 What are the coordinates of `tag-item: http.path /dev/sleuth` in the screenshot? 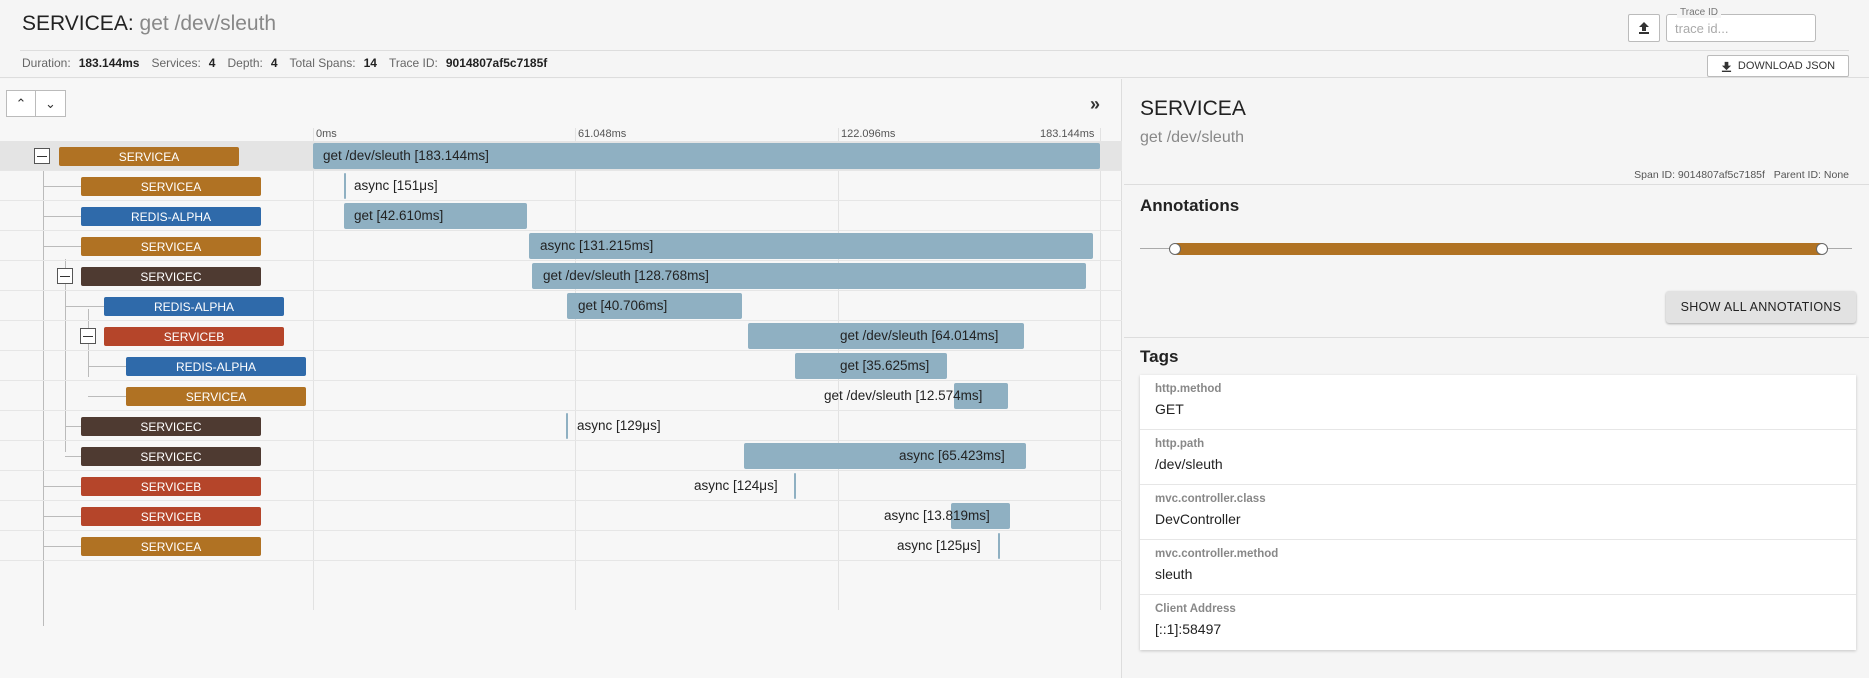 It's located at (1498, 457).